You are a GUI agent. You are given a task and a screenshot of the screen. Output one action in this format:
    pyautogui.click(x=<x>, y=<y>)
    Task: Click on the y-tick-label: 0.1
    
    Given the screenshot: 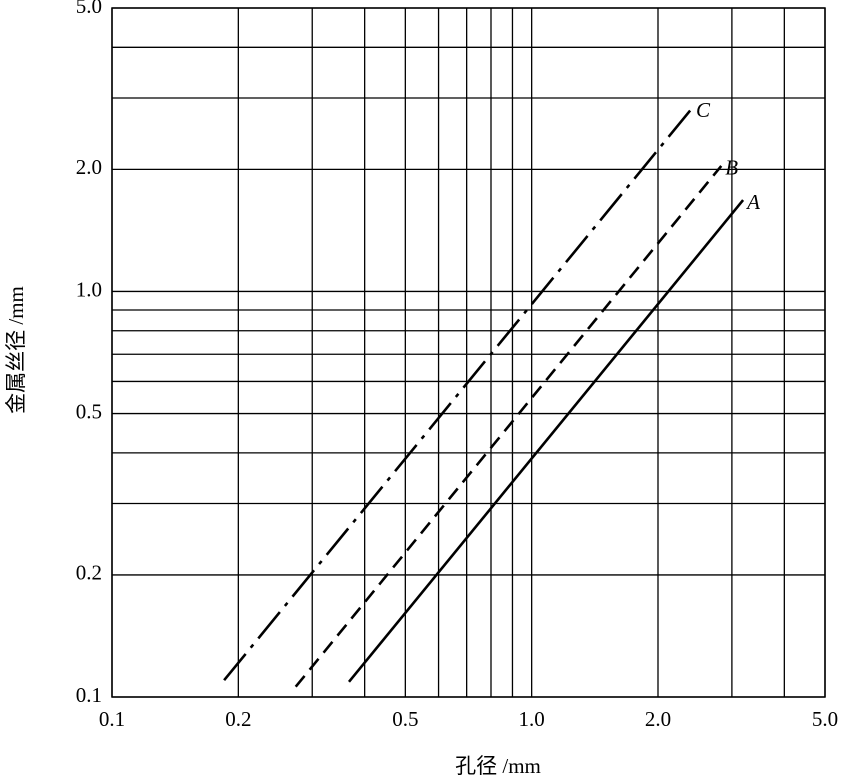 What is the action you would take?
    pyautogui.click(x=89, y=695)
    